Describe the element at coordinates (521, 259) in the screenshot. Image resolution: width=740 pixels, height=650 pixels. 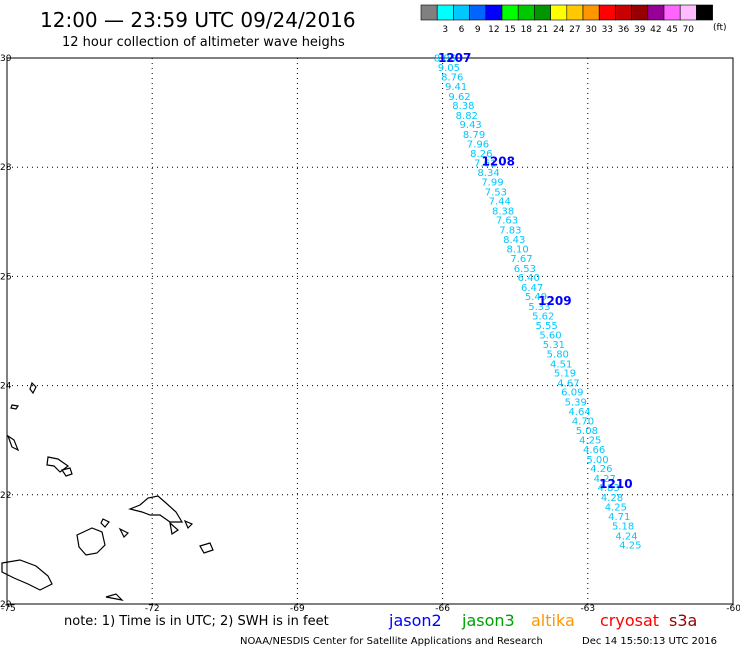
I see `wave-height-label: 7.67` at that location.